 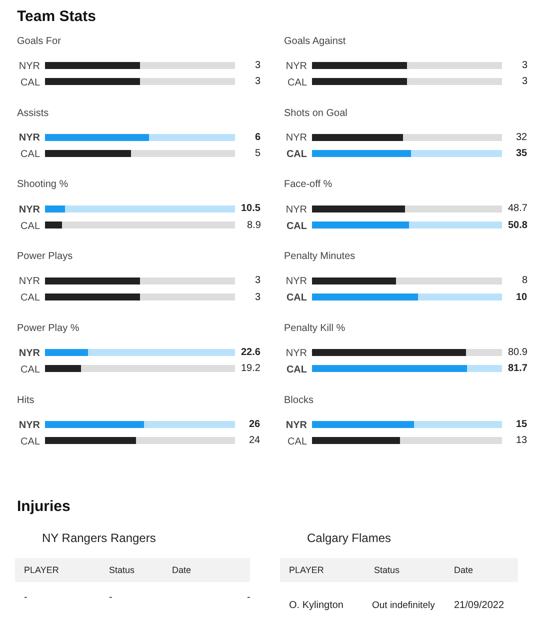 I want to click on chart-title: Assists, so click(x=33, y=113).